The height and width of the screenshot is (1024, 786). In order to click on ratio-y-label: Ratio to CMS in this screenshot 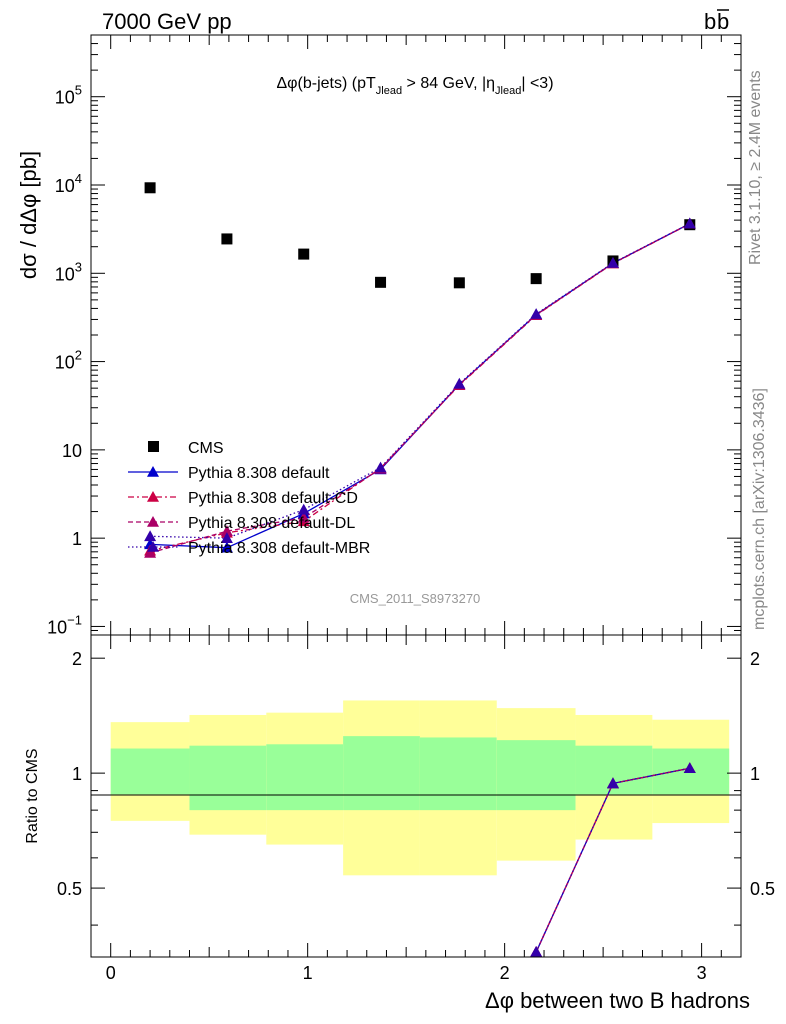, I will do `click(32, 795)`.